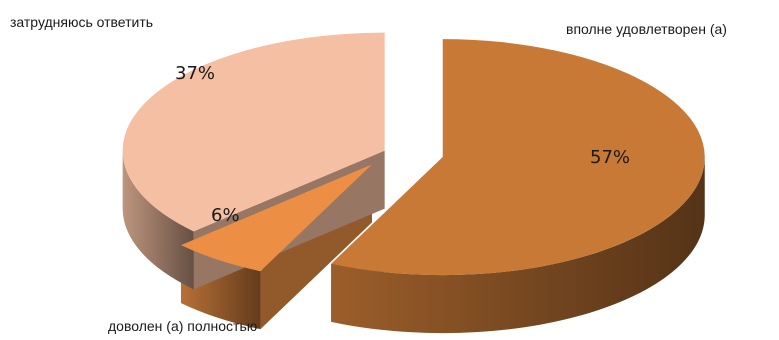  What do you see at coordinates (646, 29) in the screenshot?
I see `slice-category-label: вполне удовлетворен (а)` at bounding box center [646, 29].